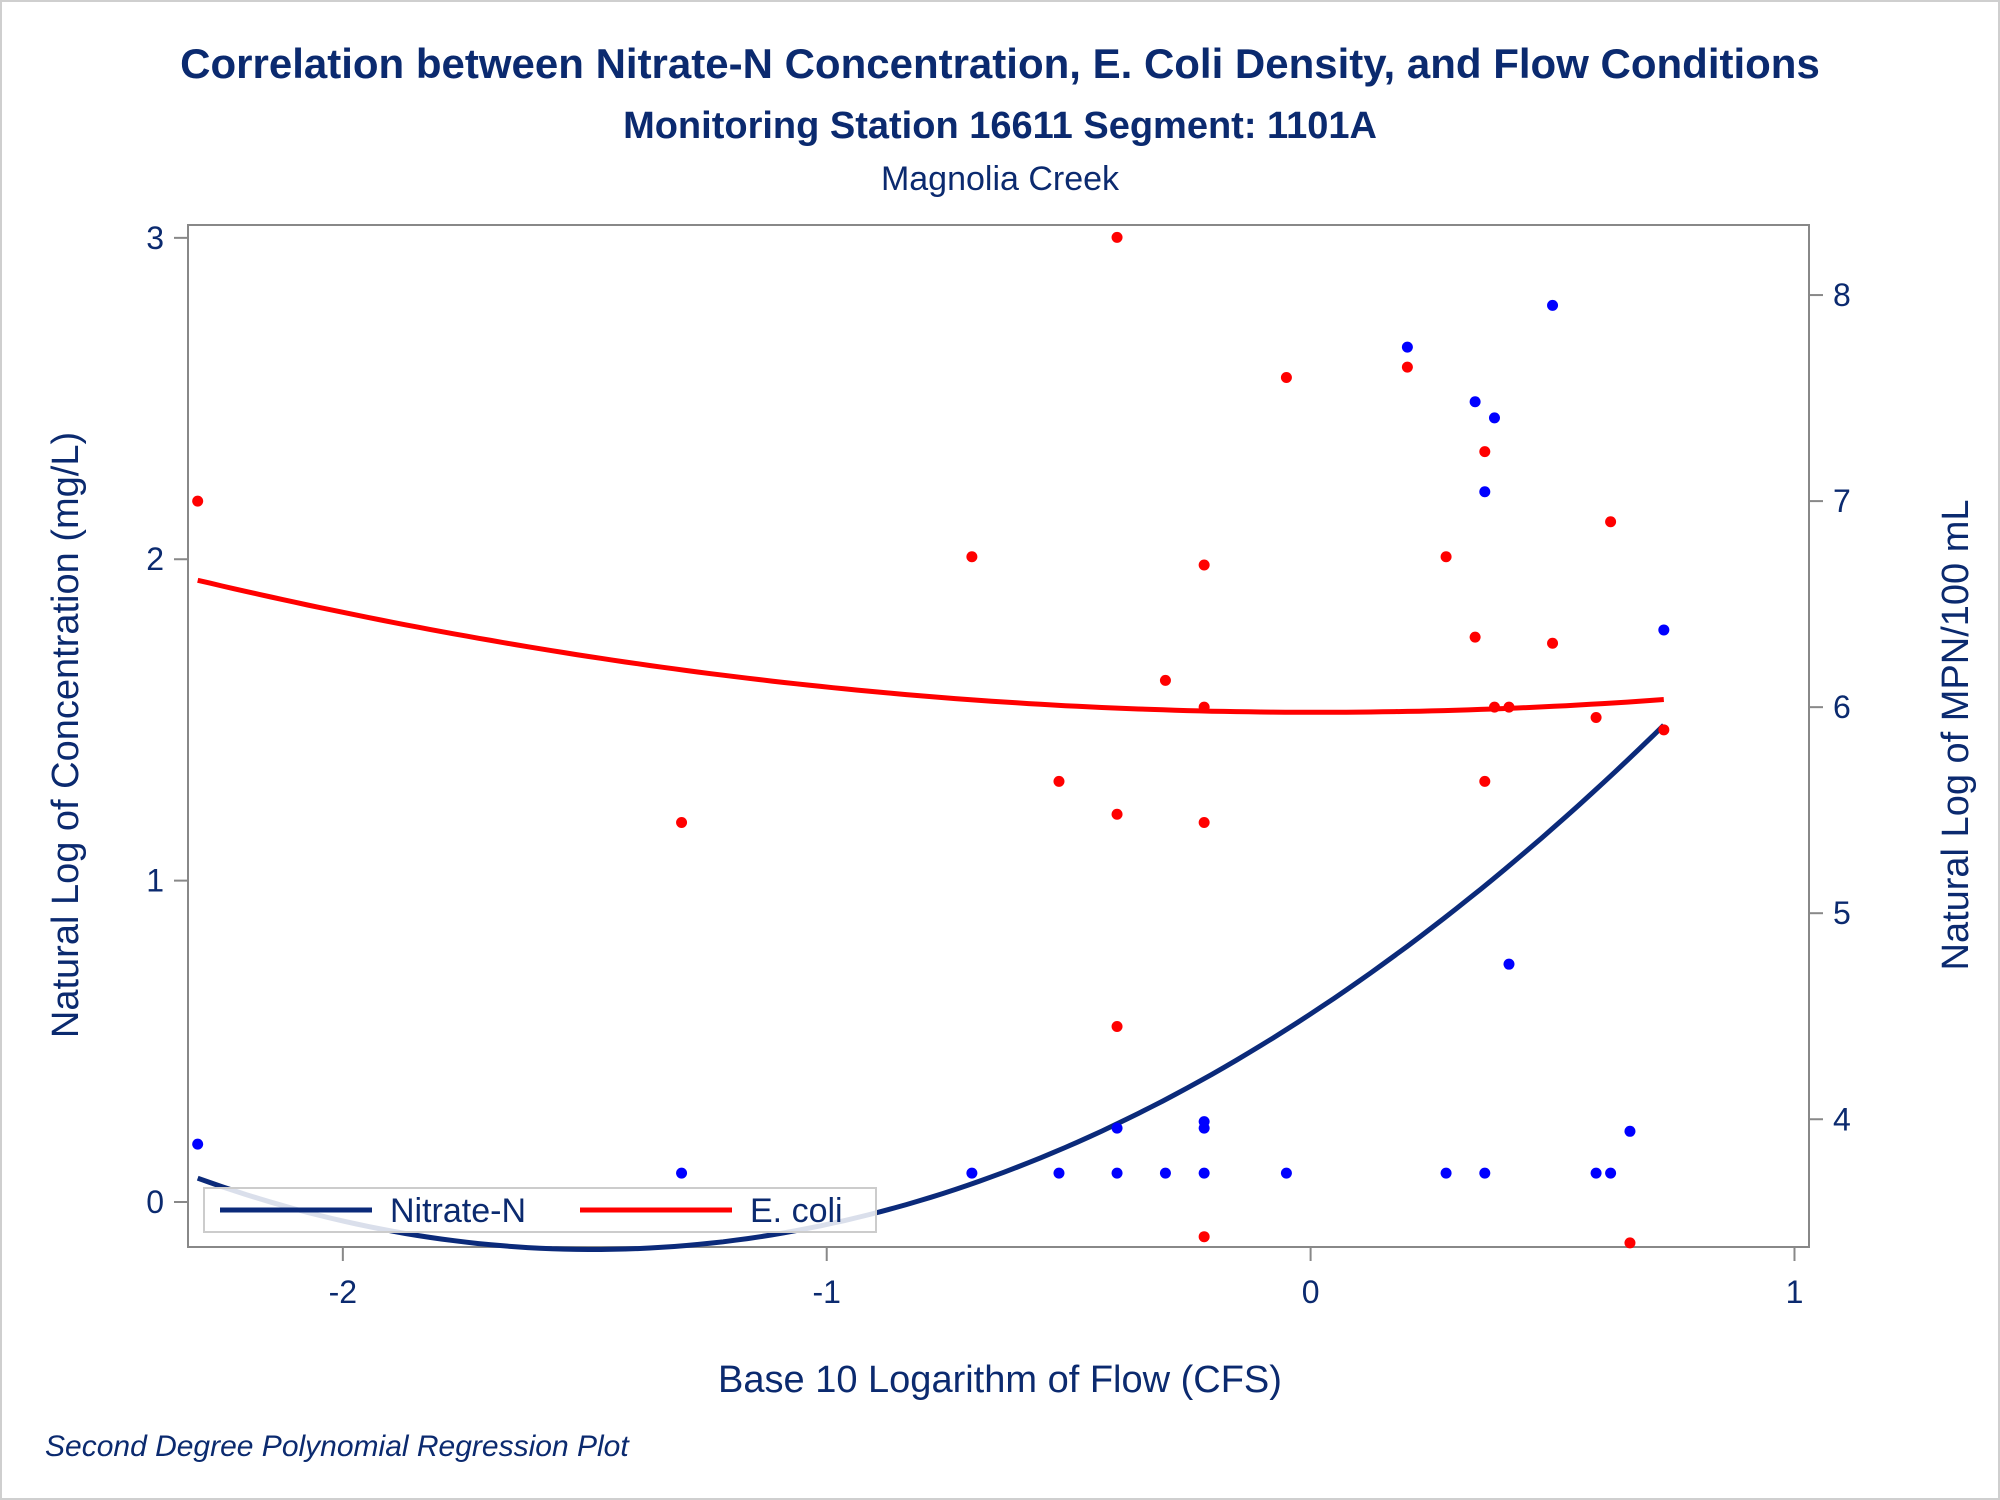 The width and height of the screenshot is (2000, 1500). Describe the element at coordinates (1000, 179) in the screenshot. I see `chart-subtitle-location: Magnolia Creek` at that location.